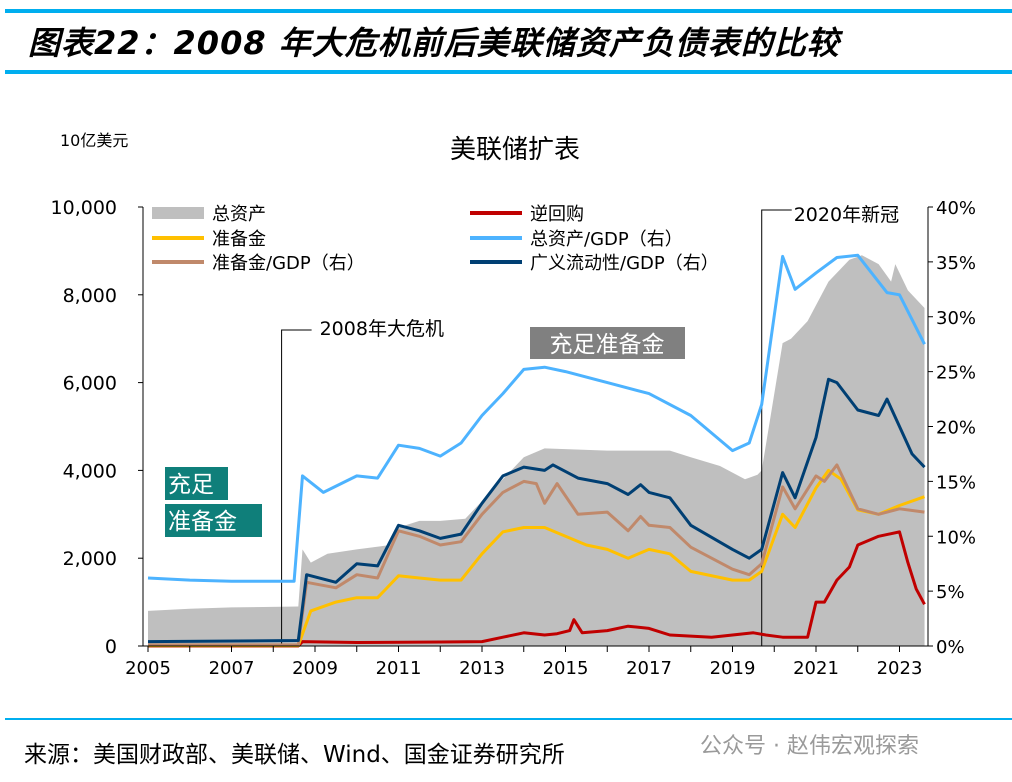 The width and height of the screenshot is (1012, 782). I want to click on y2-tick-label: 40%, so click(956, 208).